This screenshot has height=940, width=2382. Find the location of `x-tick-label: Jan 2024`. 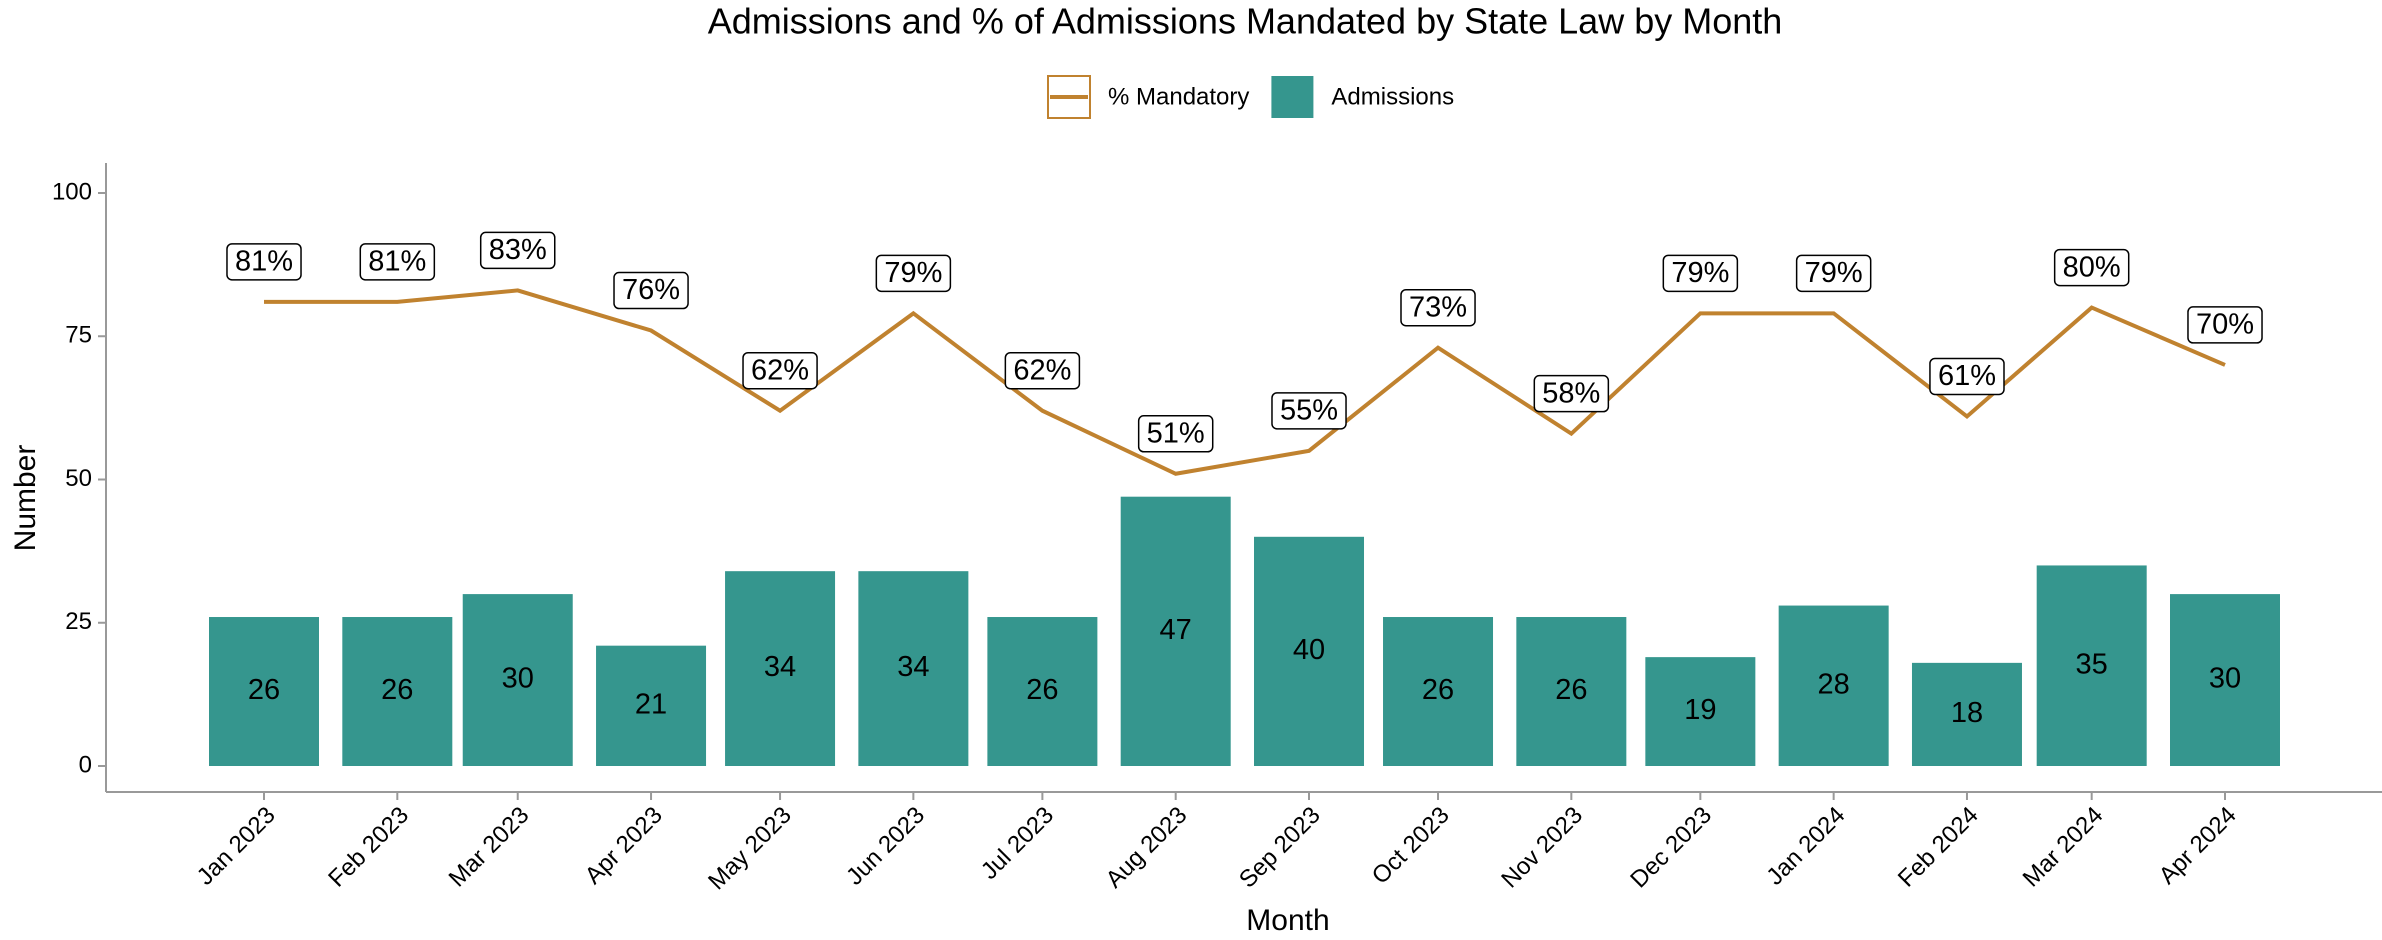

x-tick-label: Jan 2024 is located at coordinates (1805, 846).